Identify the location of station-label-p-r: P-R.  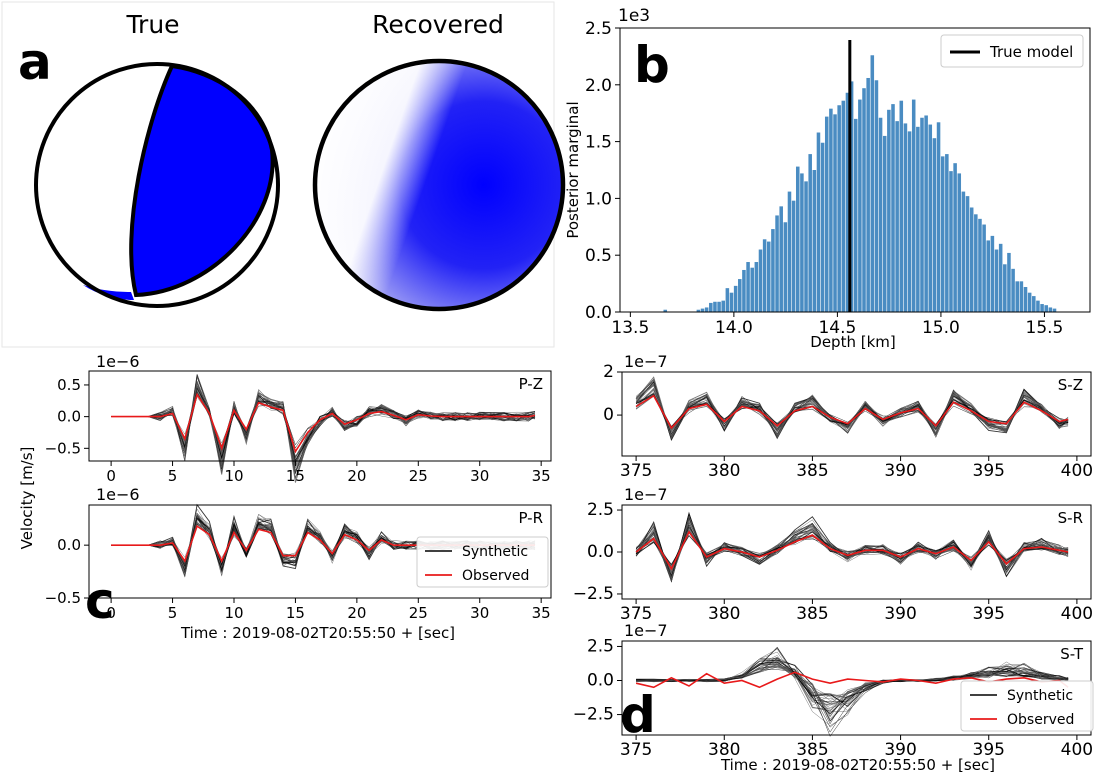
(530, 518).